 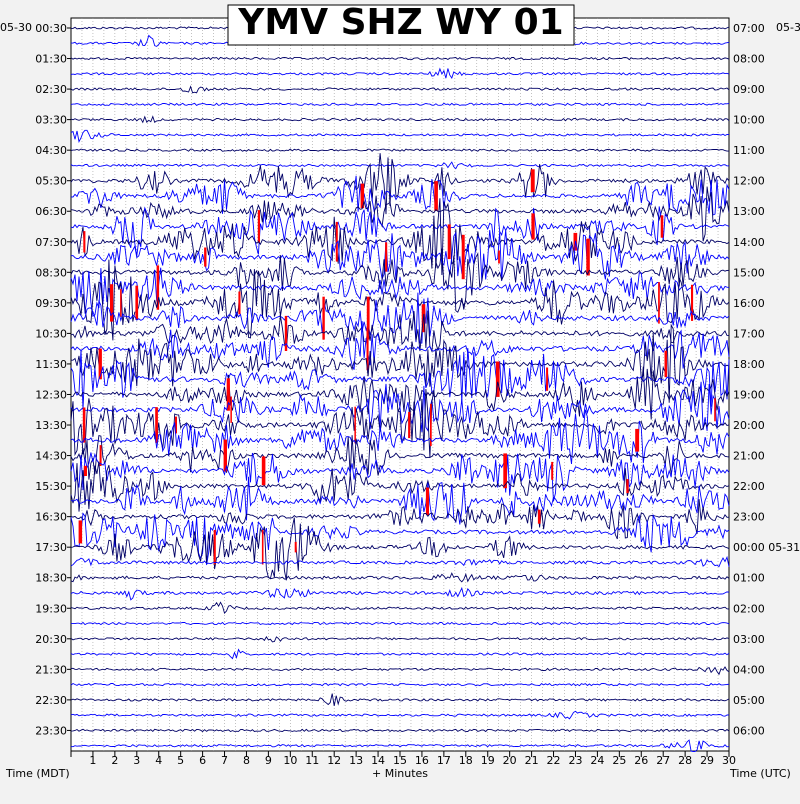 What do you see at coordinates (51, 639) in the screenshot?
I see `left-time-label: 20:30` at bounding box center [51, 639].